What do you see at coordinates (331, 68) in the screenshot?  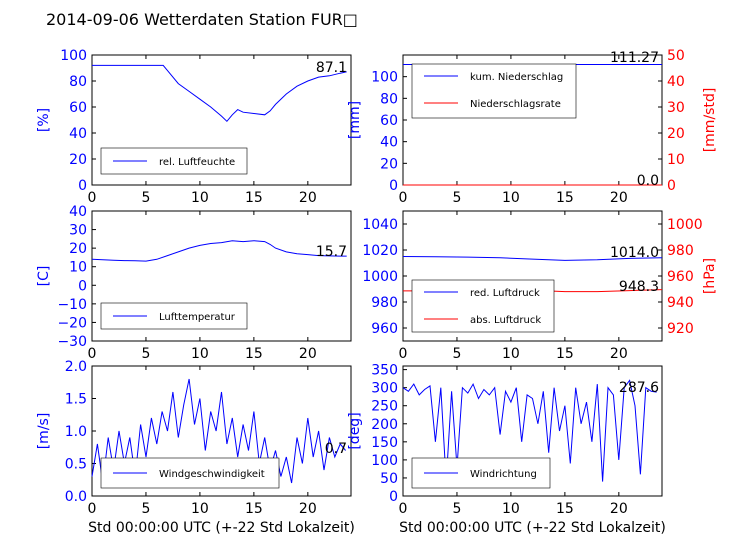 I see `p1-last-value-label: 87.1` at bounding box center [331, 68].